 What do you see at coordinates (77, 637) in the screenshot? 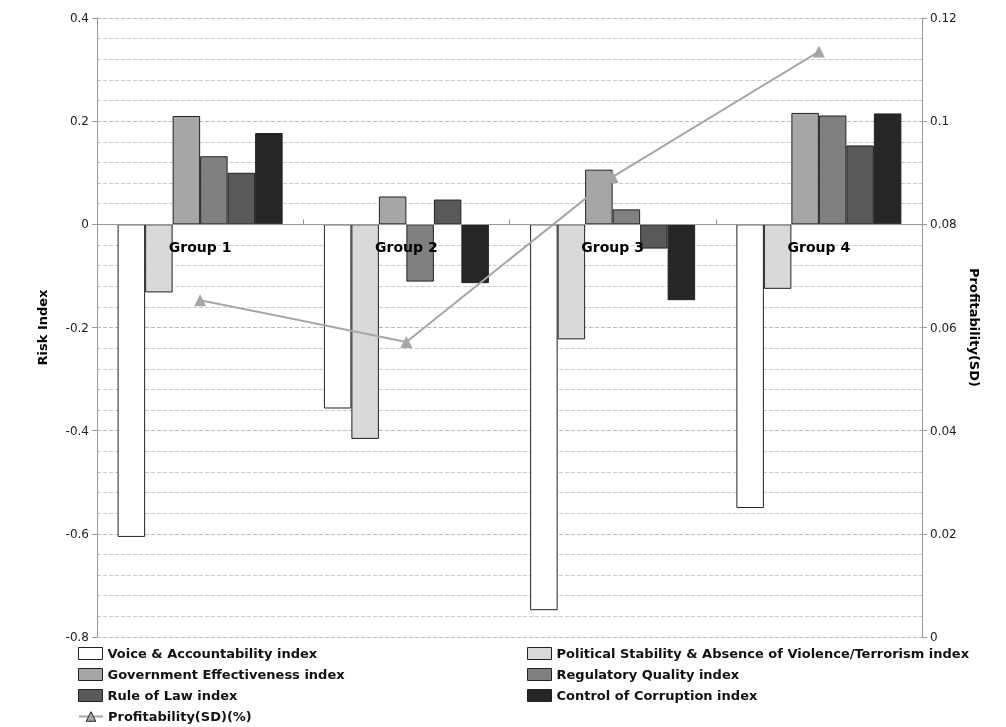
I see `y-tick-label: -0.8` at bounding box center [77, 637].